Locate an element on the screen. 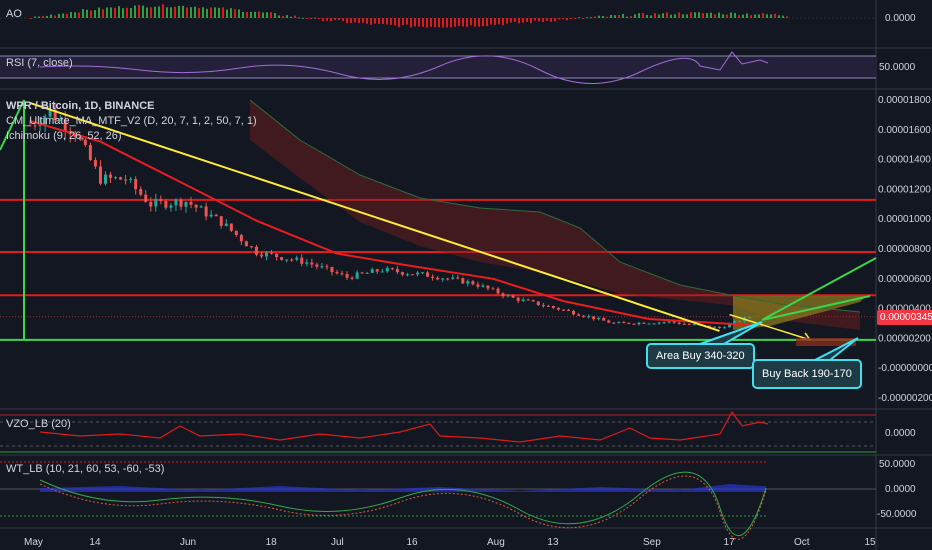 The width and height of the screenshot is (932, 550). ichimoku-label: Ichimoku (9, 26, 52, 26) is located at coordinates (64, 136).